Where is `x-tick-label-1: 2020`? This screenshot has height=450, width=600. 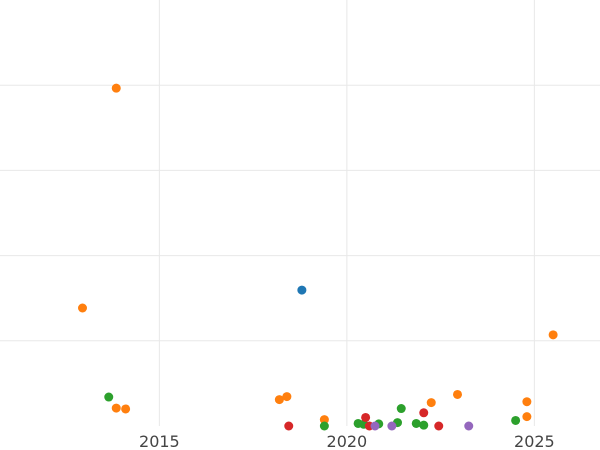 x-tick-label-1: 2020 is located at coordinates (347, 441).